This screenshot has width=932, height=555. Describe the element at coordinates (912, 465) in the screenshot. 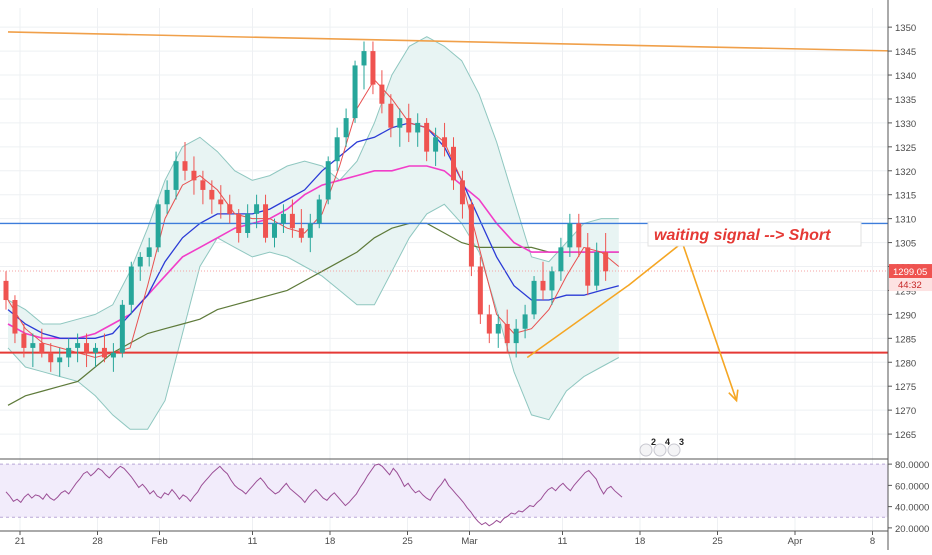

I see `rsi-axis-label: 80.0000` at that location.